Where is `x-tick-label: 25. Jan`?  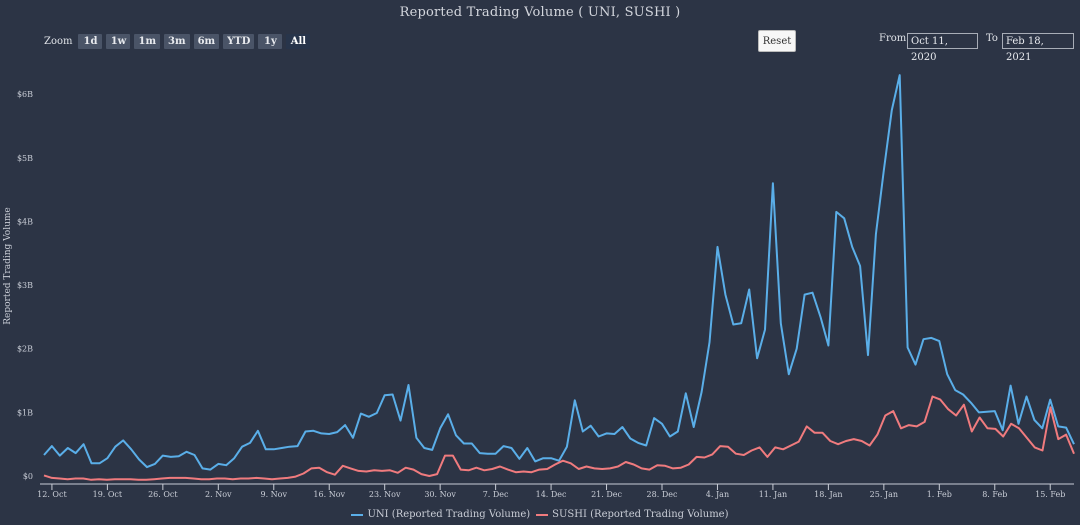
x-tick-label: 25. Jan is located at coordinates (884, 494).